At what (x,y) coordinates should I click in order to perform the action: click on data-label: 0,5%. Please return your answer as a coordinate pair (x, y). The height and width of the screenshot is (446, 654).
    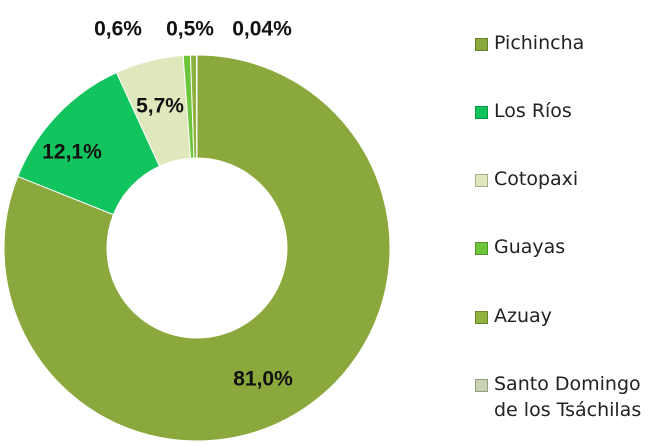
    Looking at the image, I should click on (190, 29).